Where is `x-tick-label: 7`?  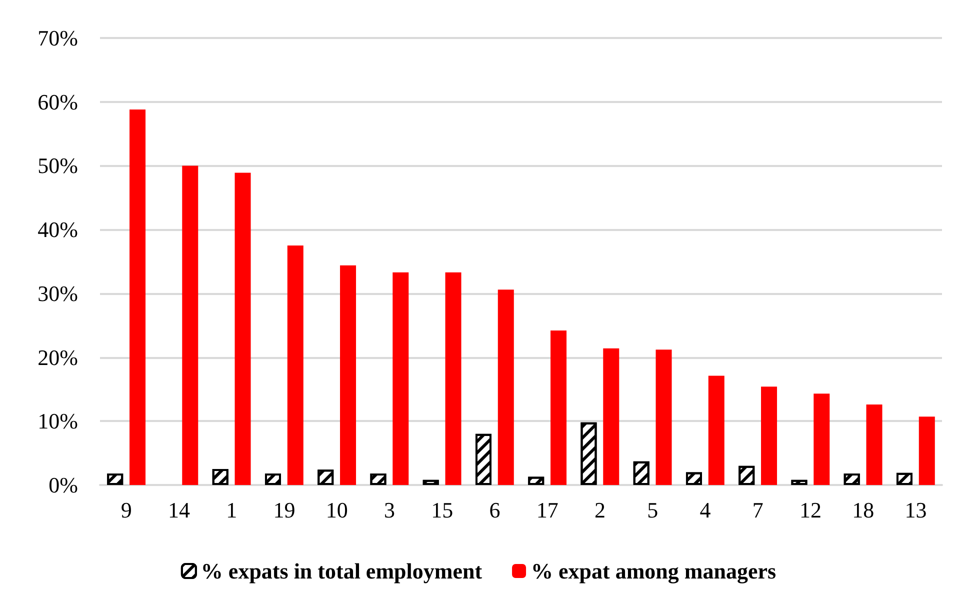
x-tick-label: 7 is located at coordinates (758, 510).